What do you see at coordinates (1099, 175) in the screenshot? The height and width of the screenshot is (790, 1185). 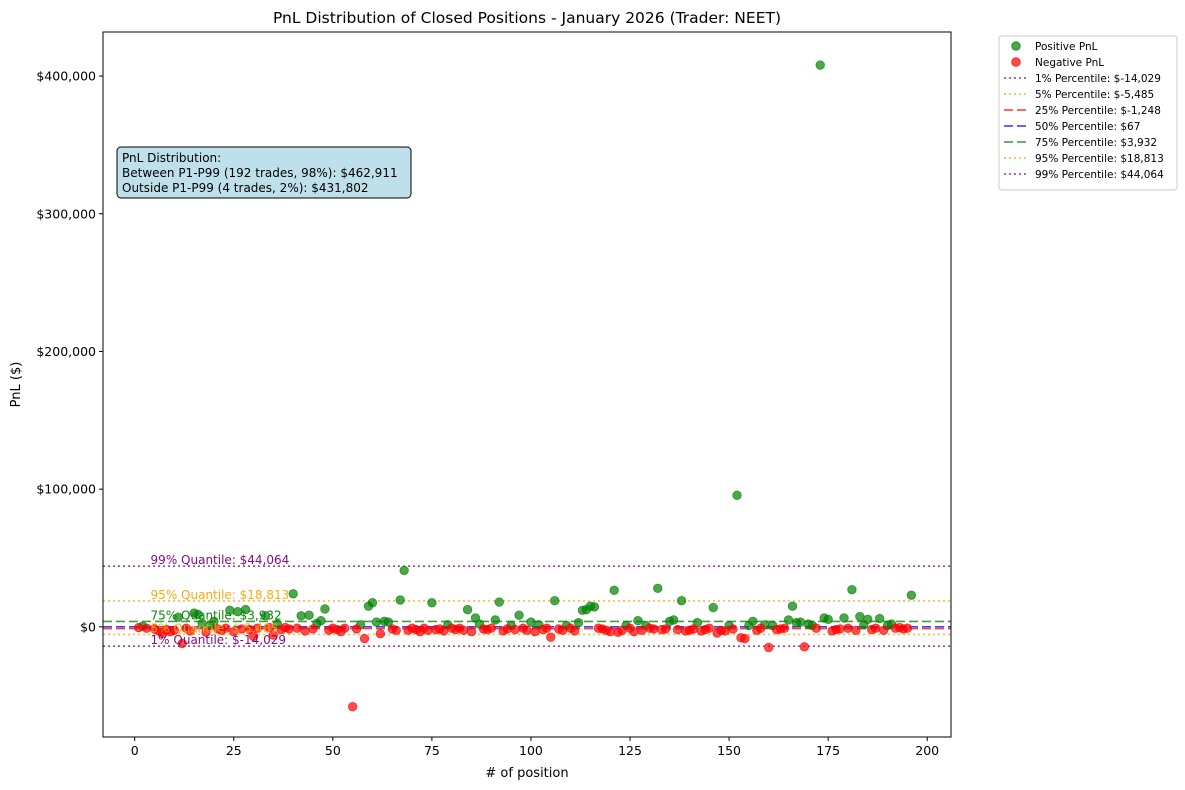 I see `legend-label-percentile-6: 99% Percentile: $44,064` at bounding box center [1099, 175].